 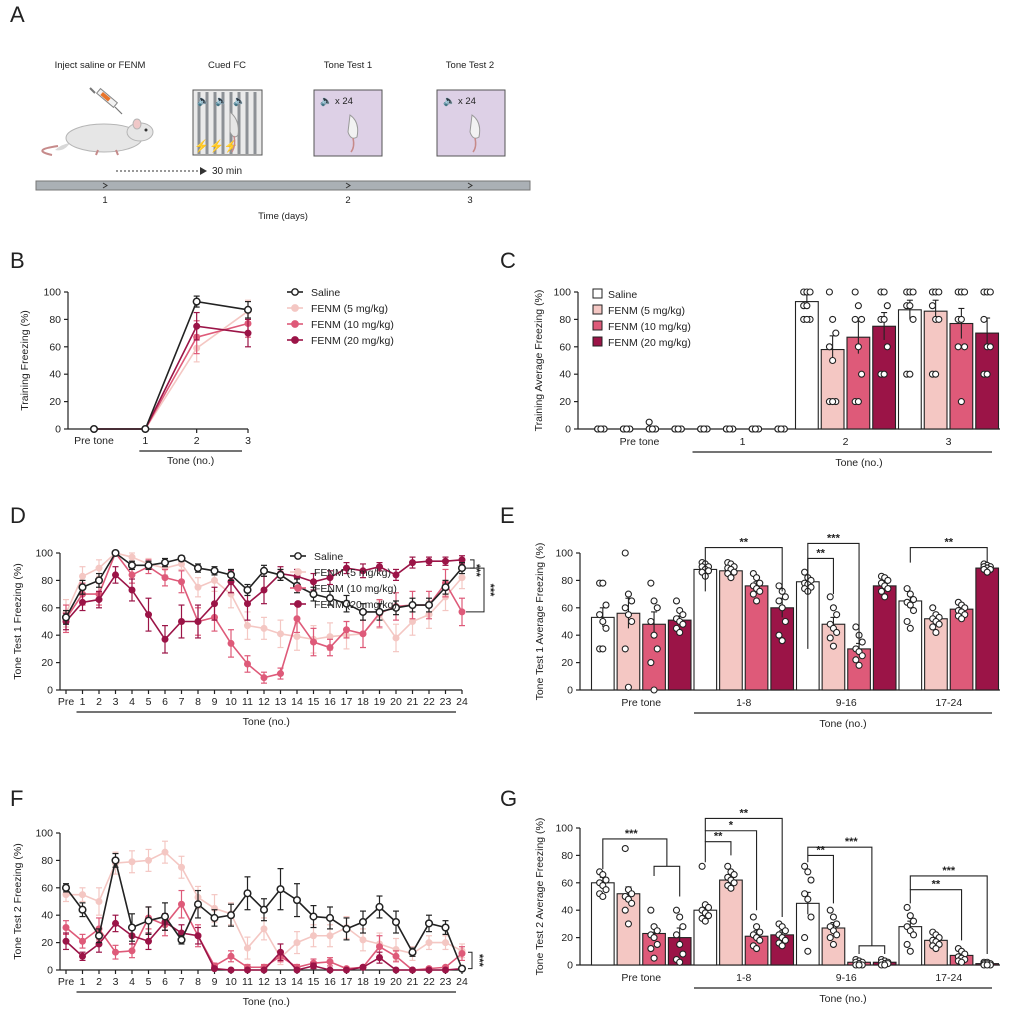 What do you see at coordinates (352, 341) in the screenshot?
I see `legend-label: FENM (20 mg/kg)` at bounding box center [352, 341].